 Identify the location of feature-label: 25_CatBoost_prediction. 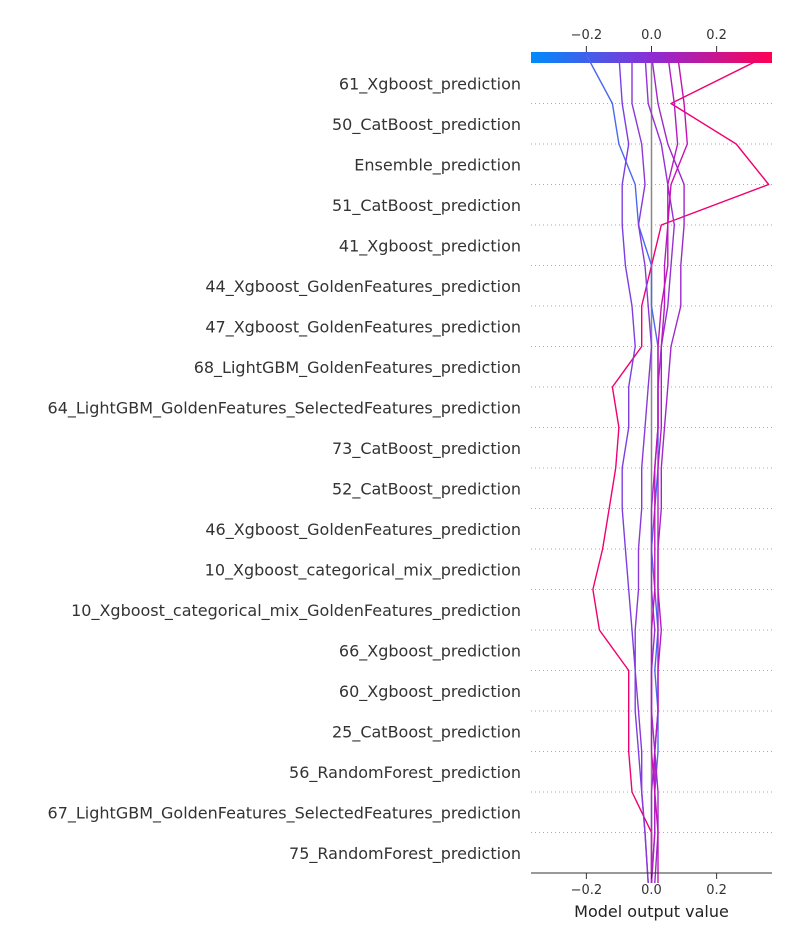
(426, 732).